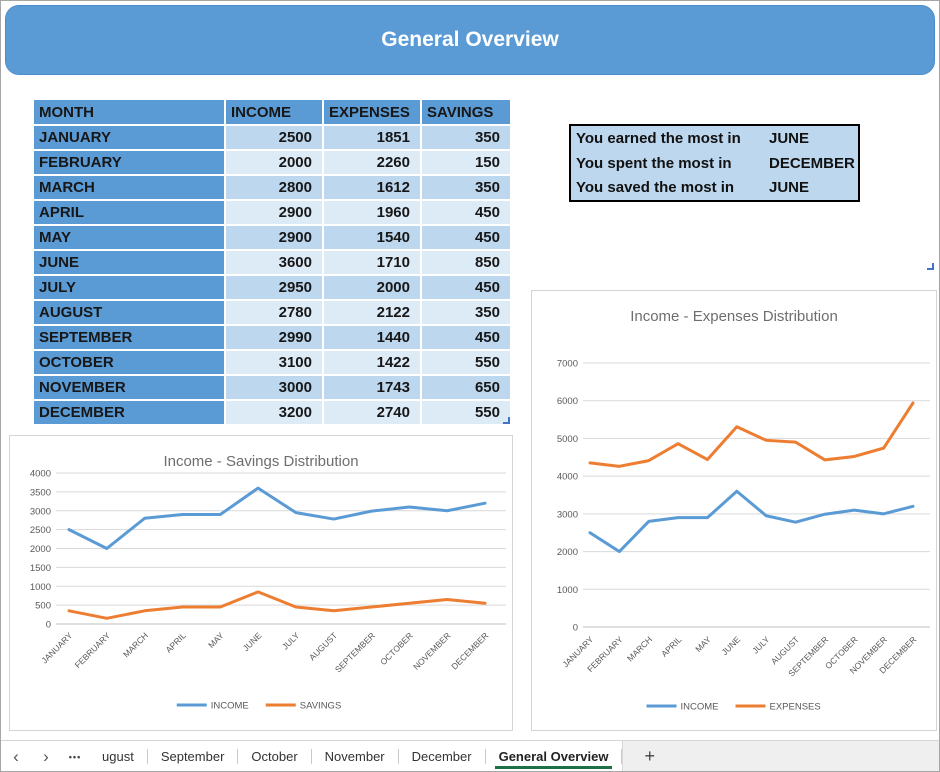 This screenshot has height=772, width=940. What do you see at coordinates (372, 187) in the screenshot?
I see `cell-expenses: 1612` at bounding box center [372, 187].